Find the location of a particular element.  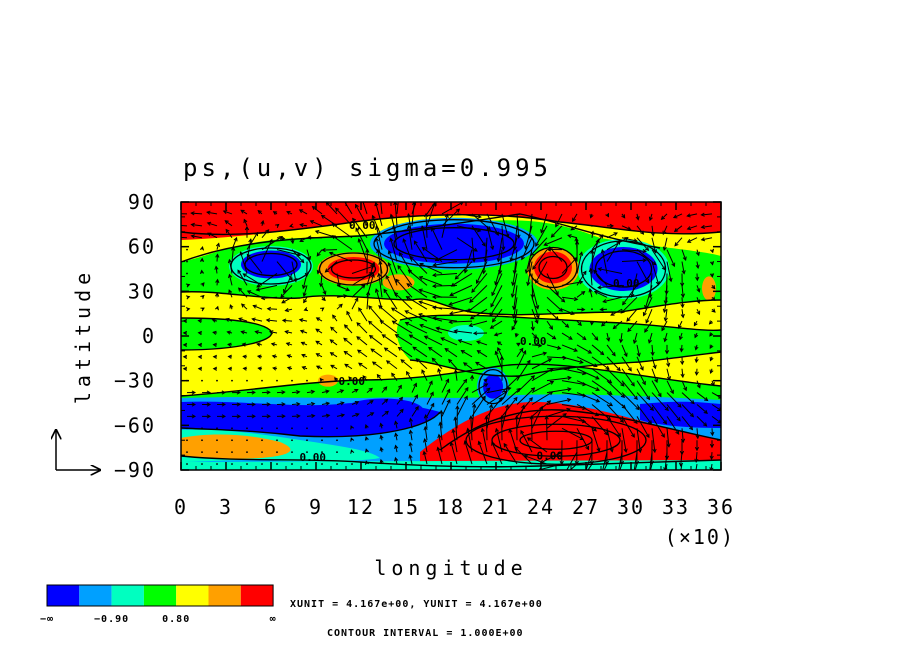

colorbar: −∞ −0.90 0.80 ∞ is located at coordinates (158, 605).